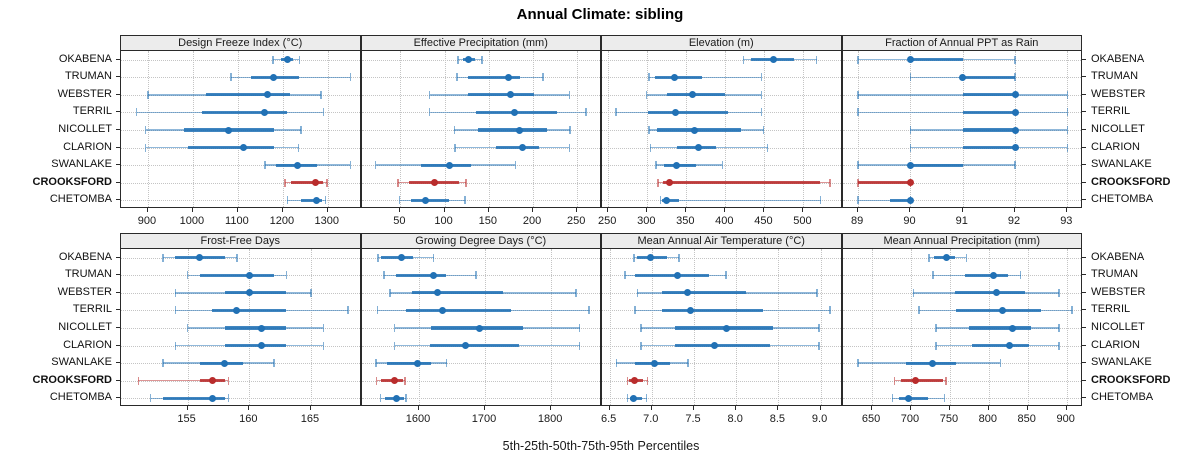 Image resolution: width=1200 pixels, height=475 pixels. I want to click on x-tick-label: 700, so click(910, 419).